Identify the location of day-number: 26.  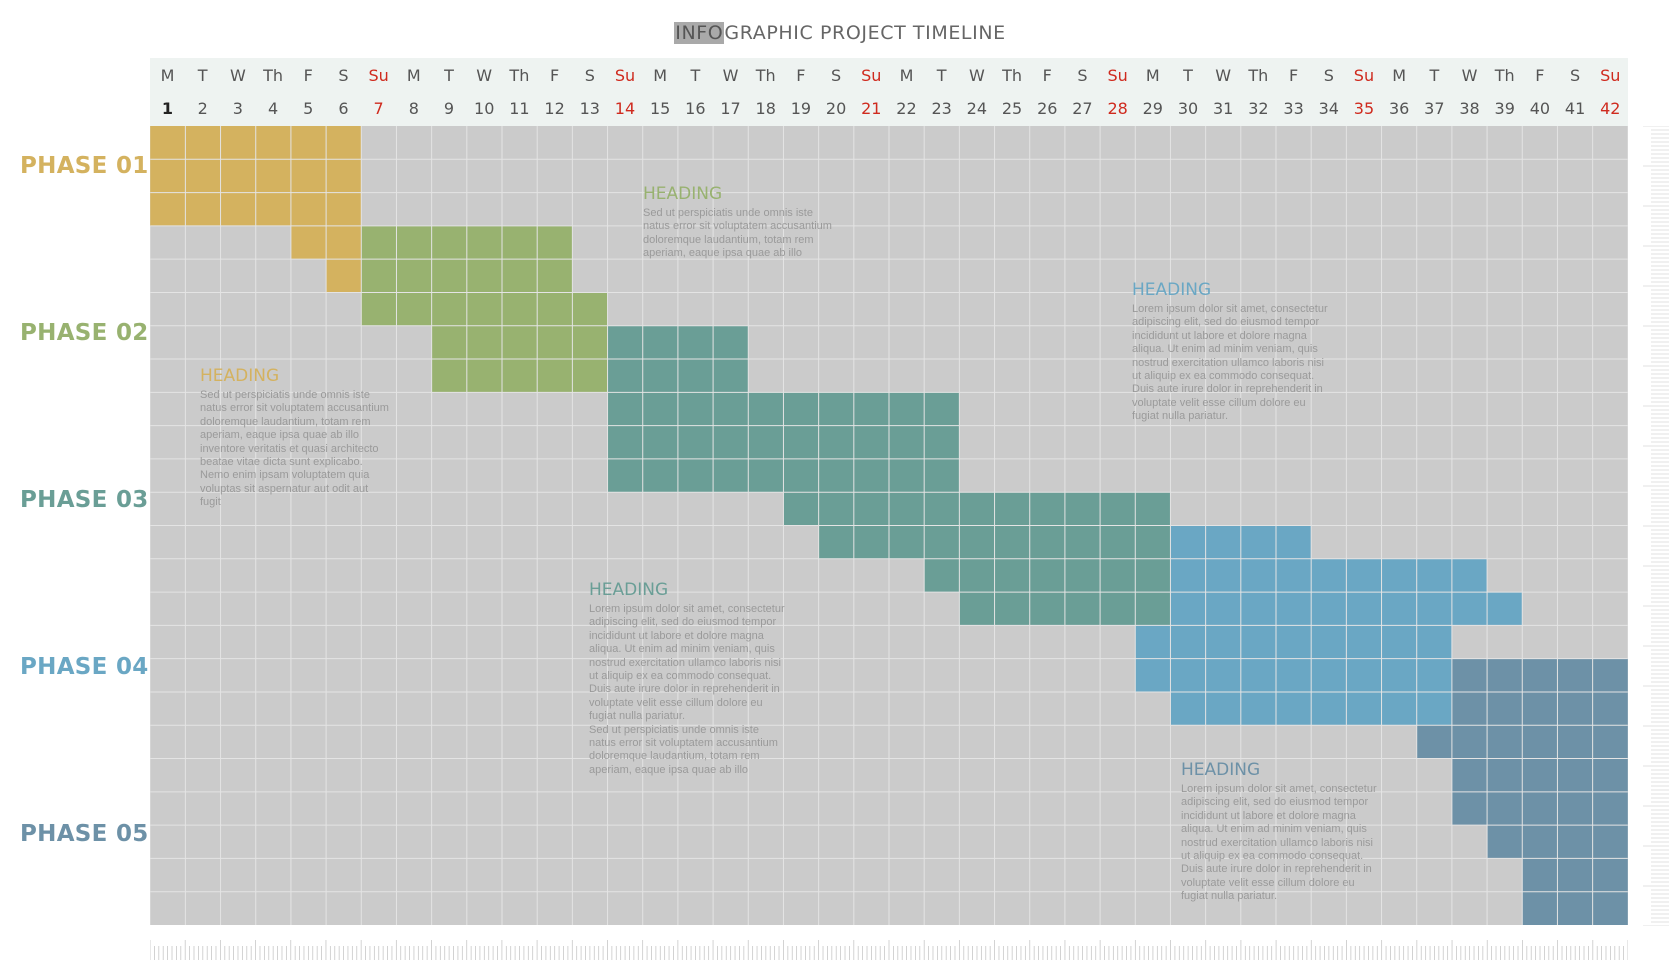
(1047, 108).